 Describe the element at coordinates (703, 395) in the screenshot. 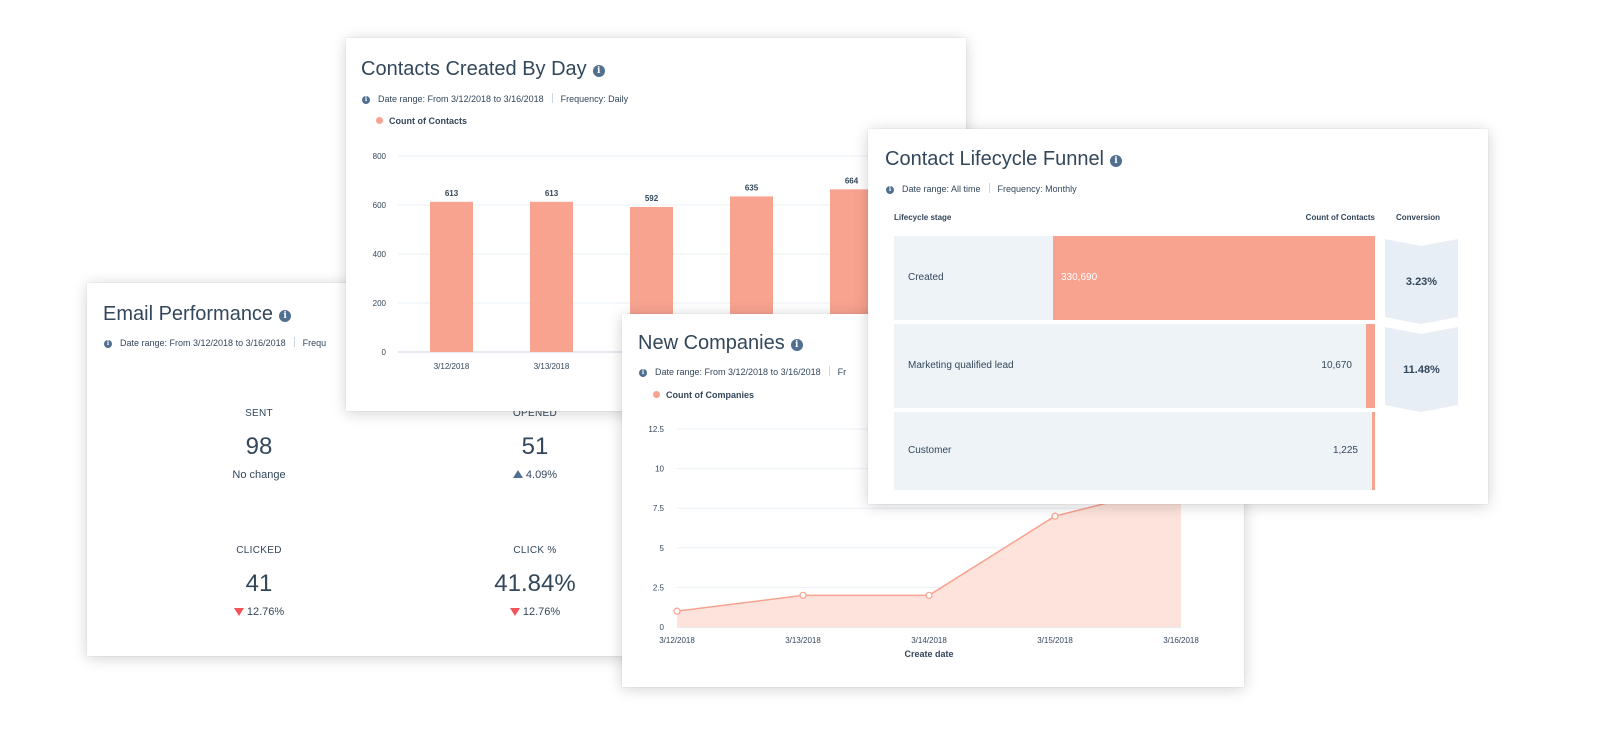

I see `companies-legend: Count of Companies` at that location.